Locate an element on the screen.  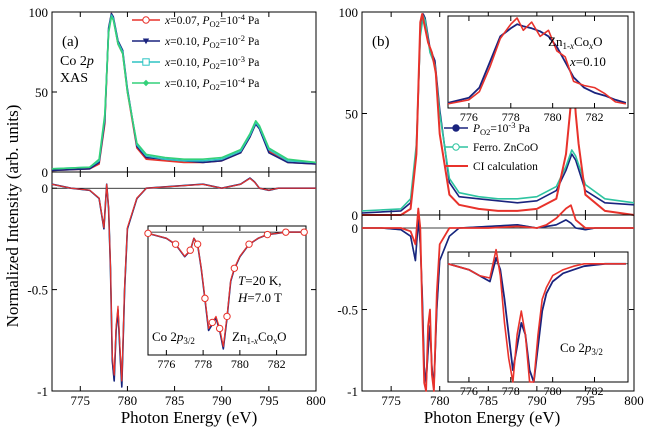
panel-a-legend-row-0-text-part: x is located at coordinates (167, 21).